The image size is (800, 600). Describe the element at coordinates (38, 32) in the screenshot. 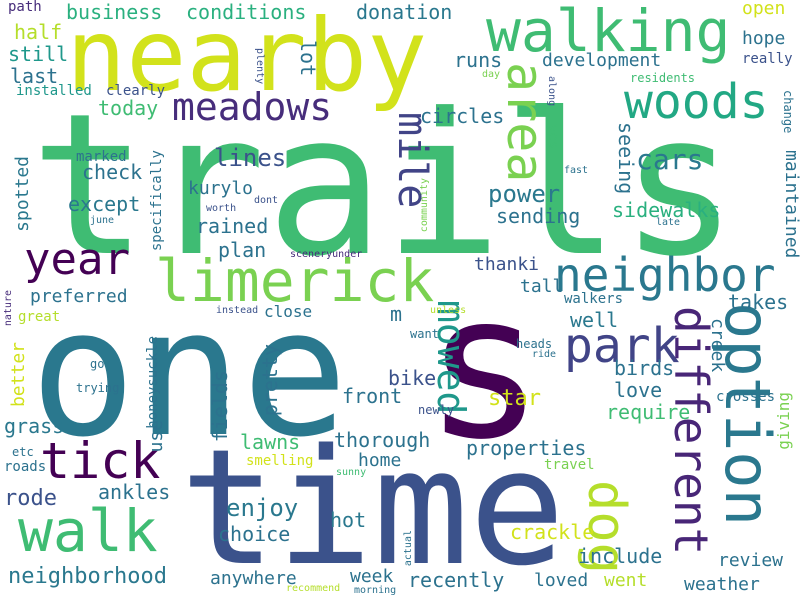

I see `word-half: half` at that location.